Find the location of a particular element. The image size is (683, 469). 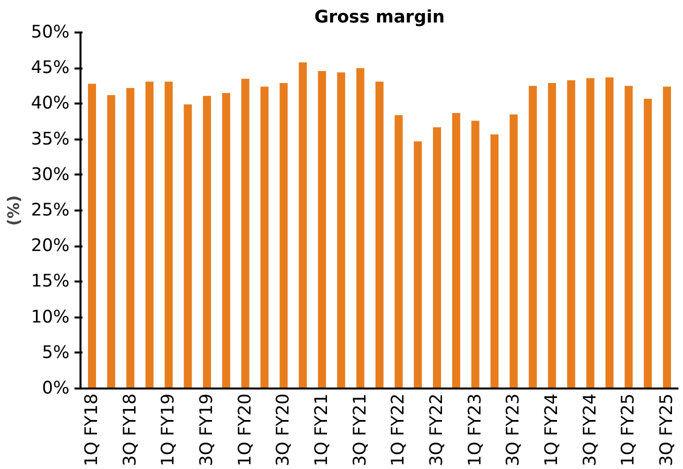

y-tick-label: 20% is located at coordinates (50, 246).